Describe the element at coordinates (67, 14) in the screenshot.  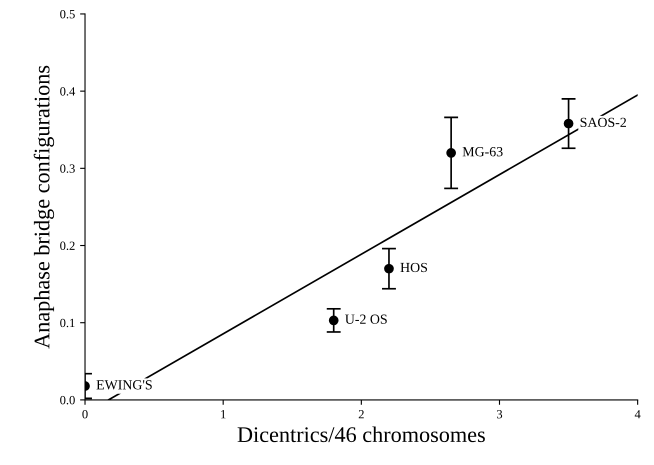
I see `y-tick-label: 0.5` at that location.